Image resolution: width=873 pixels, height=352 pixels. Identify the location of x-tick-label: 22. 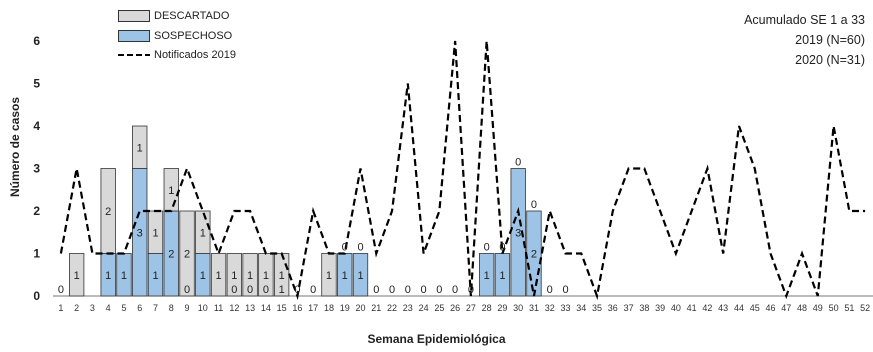
(392, 308).